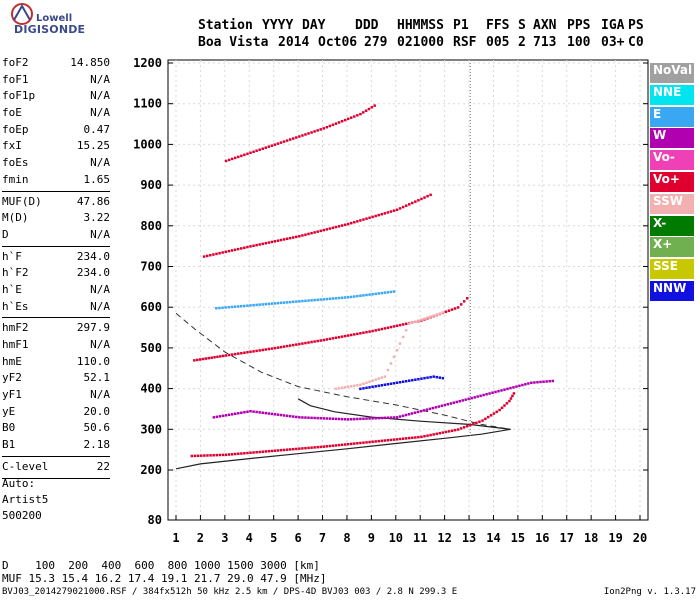 Image resolution: width=700 pixels, height=600 pixels. Describe the element at coordinates (567, 538) in the screenshot. I see `x-tick-label: 17` at that location.